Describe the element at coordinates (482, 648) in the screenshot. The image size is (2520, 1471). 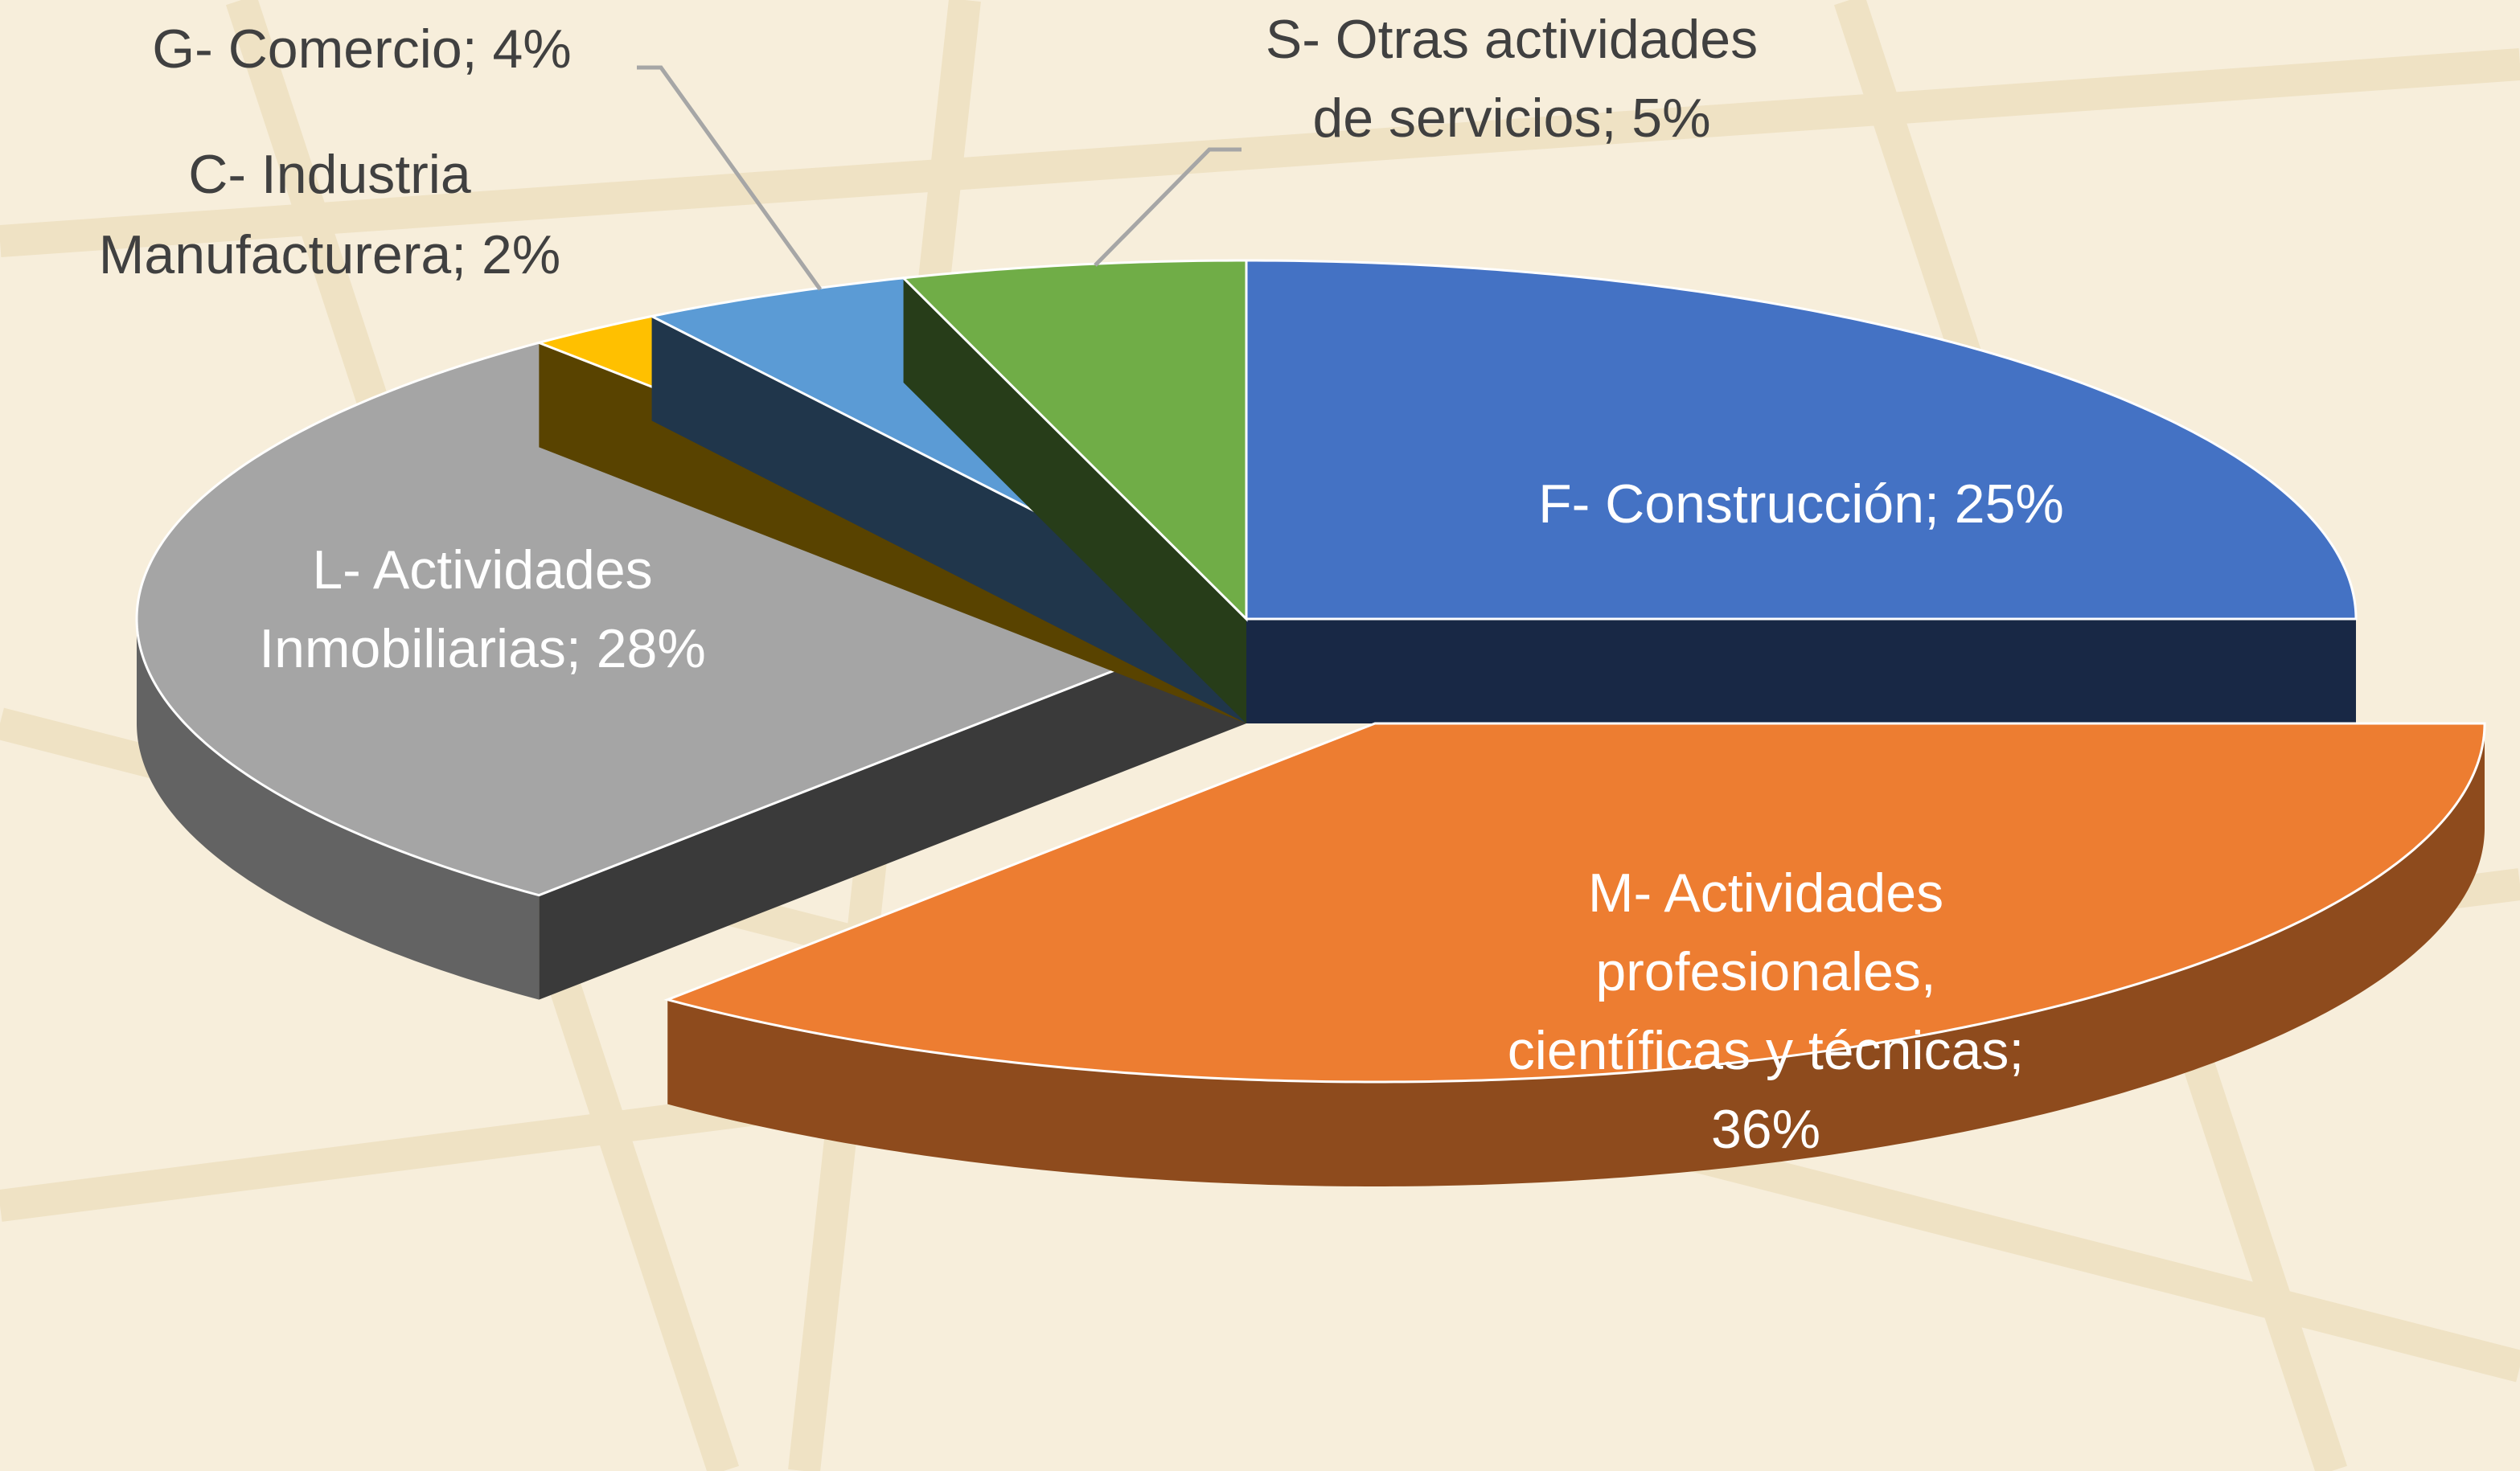
I see `data-label: Inmobiliarias; 28%` at that location.